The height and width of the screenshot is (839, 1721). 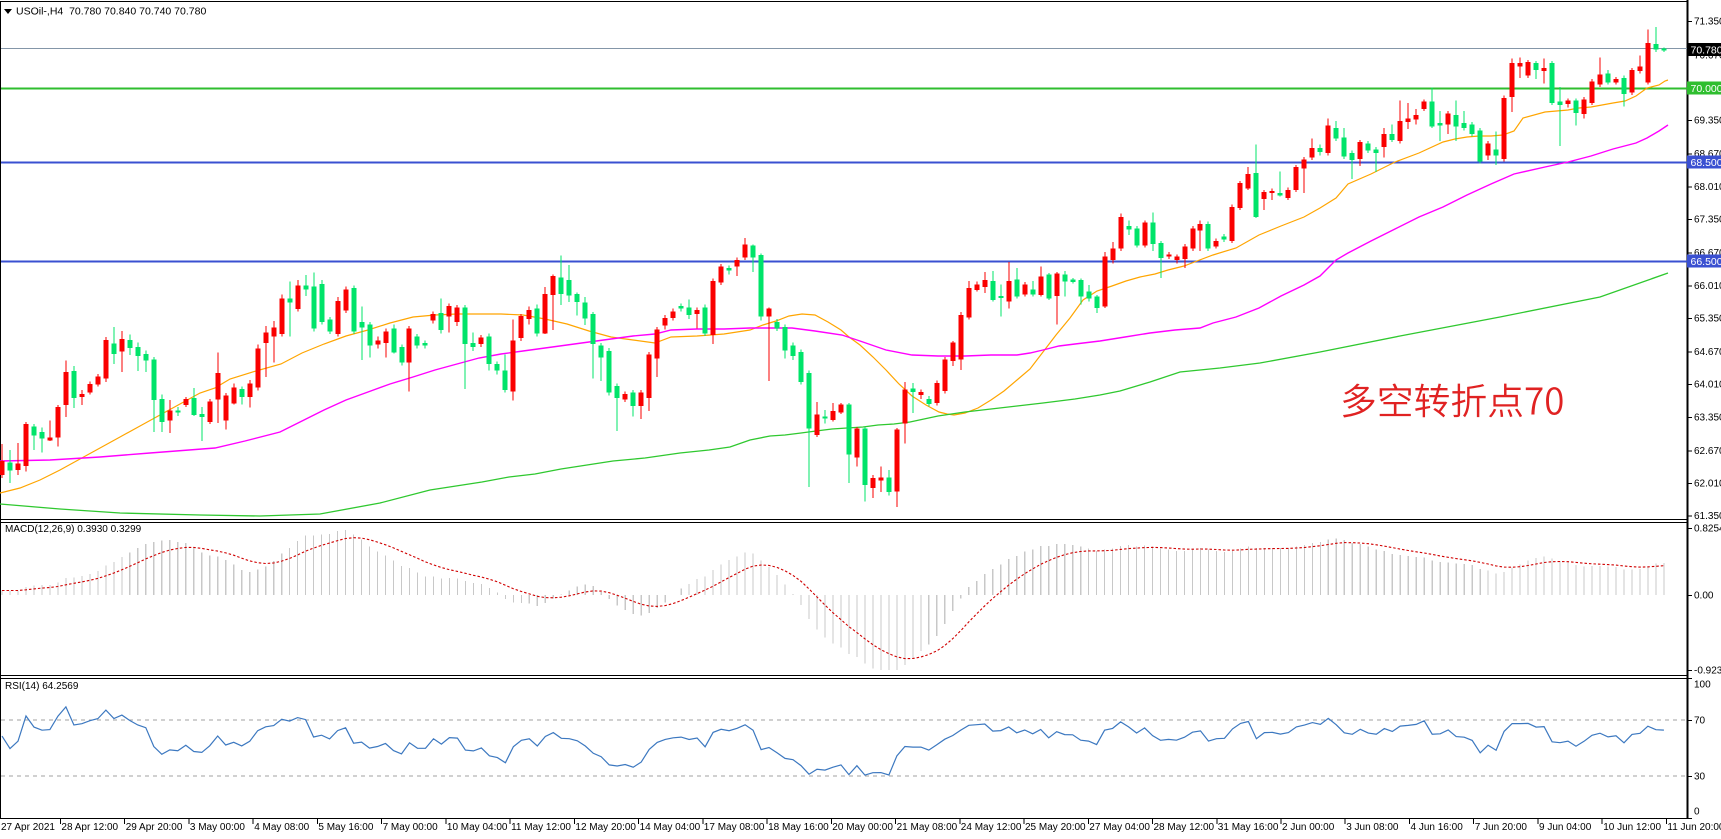 What do you see at coordinates (1707, 121) in the screenshot?
I see `svg-text: 69.350` at bounding box center [1707, 121].